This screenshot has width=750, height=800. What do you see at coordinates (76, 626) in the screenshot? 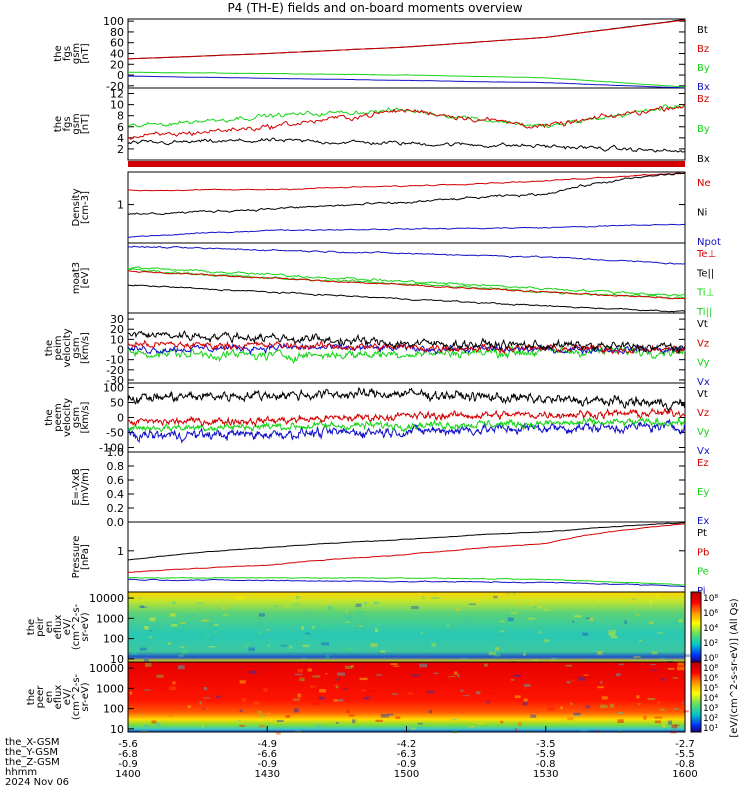
I see `ylabel-peir-spec: (cm^2-s-` at bounding box center [76, 626].